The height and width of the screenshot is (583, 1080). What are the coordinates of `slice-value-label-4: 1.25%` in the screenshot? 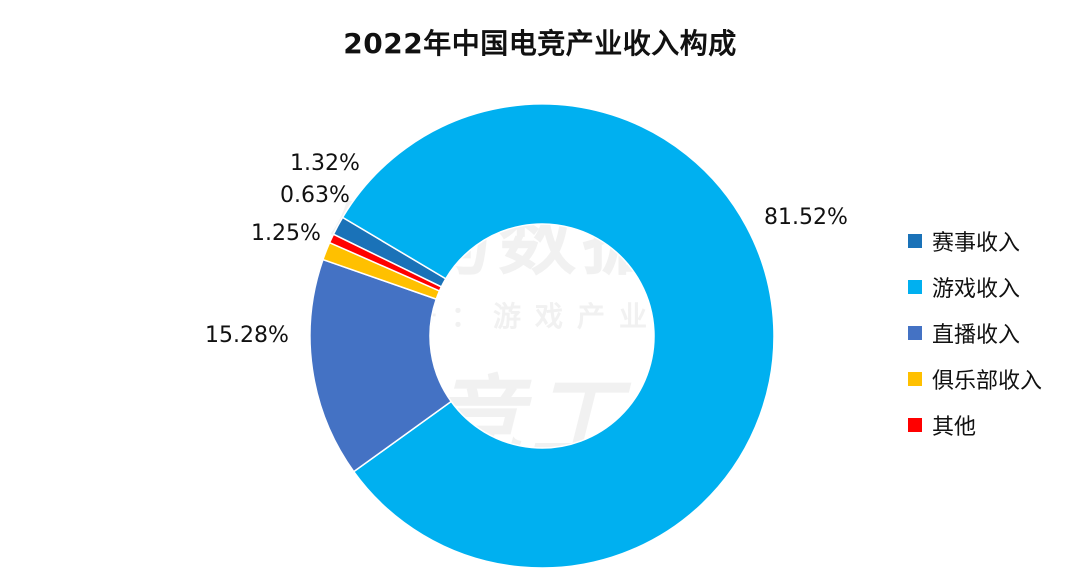 It's located at (286, 233).